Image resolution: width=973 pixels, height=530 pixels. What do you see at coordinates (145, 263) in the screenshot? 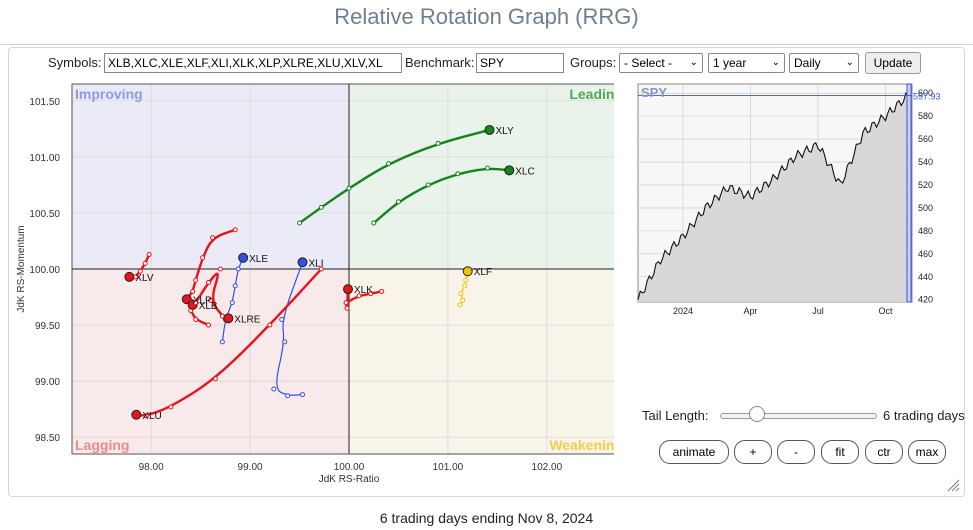
I see `tail-point-xlv` at bounding box center [145, 263].